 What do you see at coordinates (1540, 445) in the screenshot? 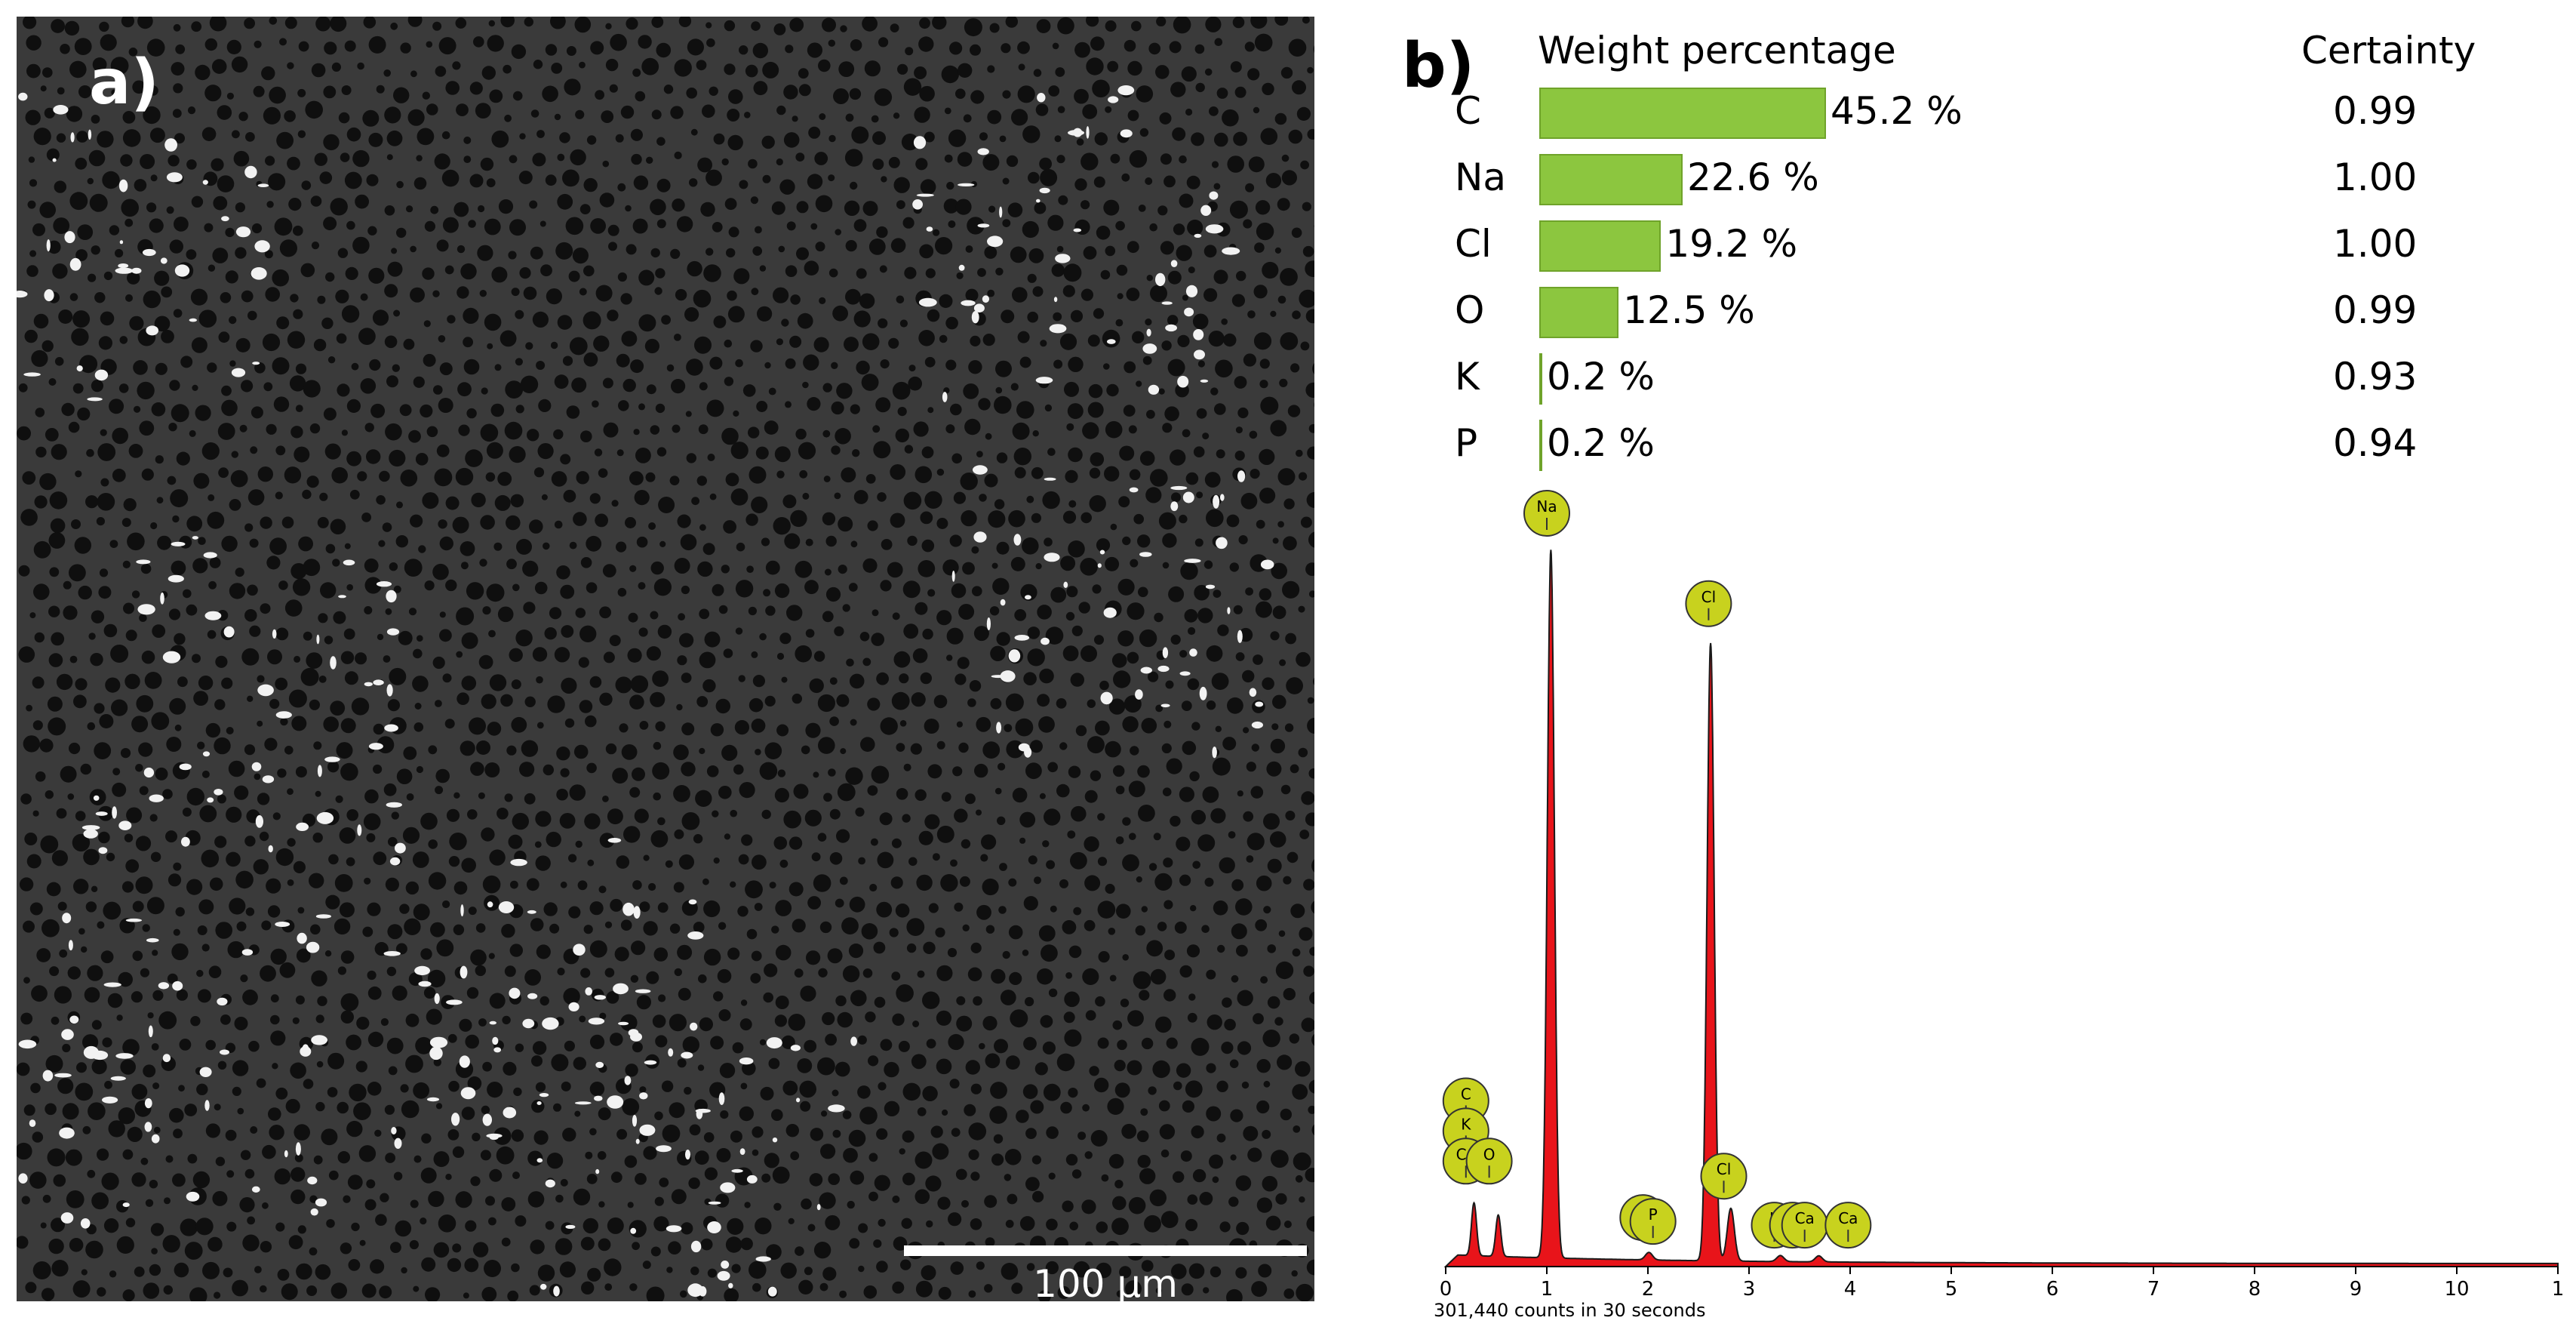
I see `weight-bar` at bounding box center [1540, 445].